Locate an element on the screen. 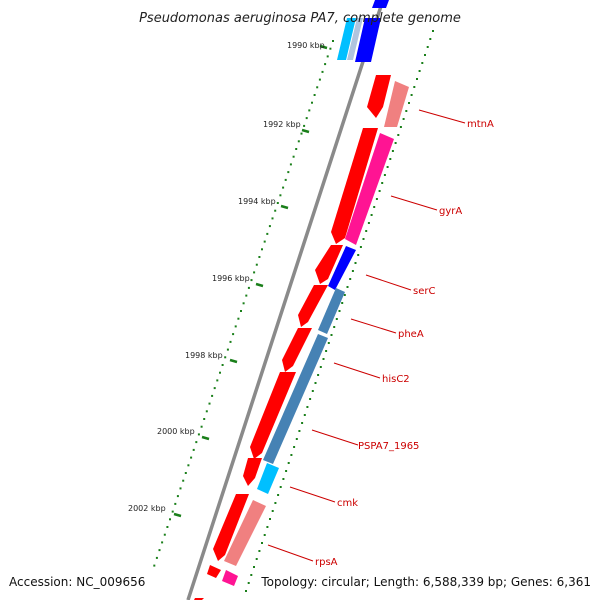  ruler-label: 1998 kbp is located at coordinates (204, 355).